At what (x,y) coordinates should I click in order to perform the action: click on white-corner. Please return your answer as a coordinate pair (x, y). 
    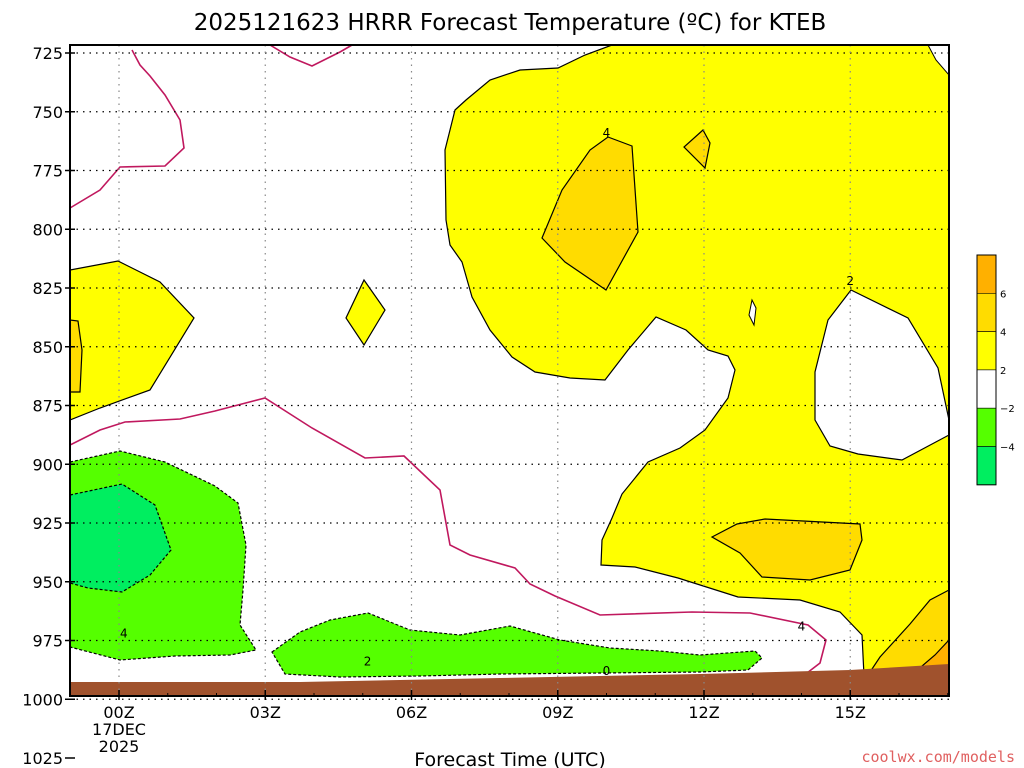
    Looking at the image, I should click on (938, 60).